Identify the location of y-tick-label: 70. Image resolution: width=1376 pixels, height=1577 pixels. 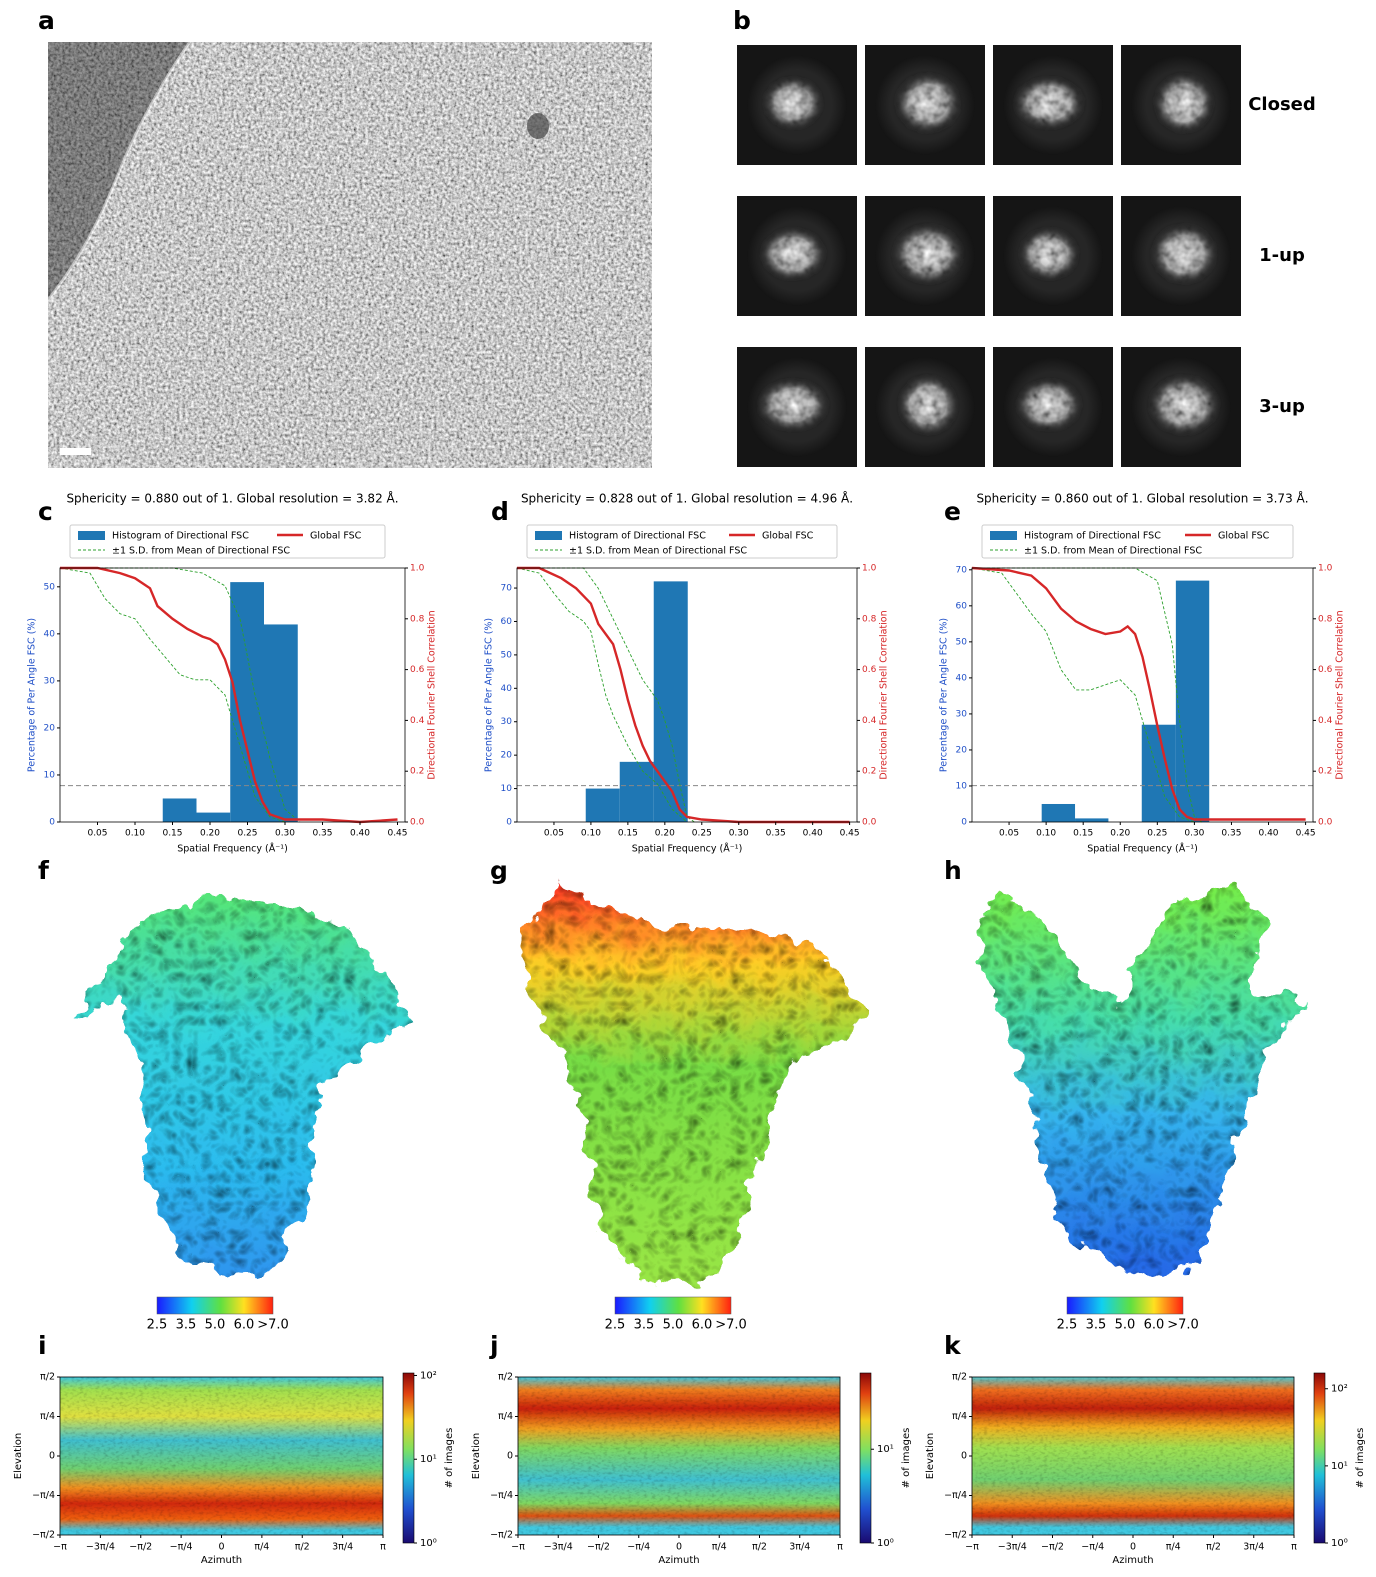
(962, 570).